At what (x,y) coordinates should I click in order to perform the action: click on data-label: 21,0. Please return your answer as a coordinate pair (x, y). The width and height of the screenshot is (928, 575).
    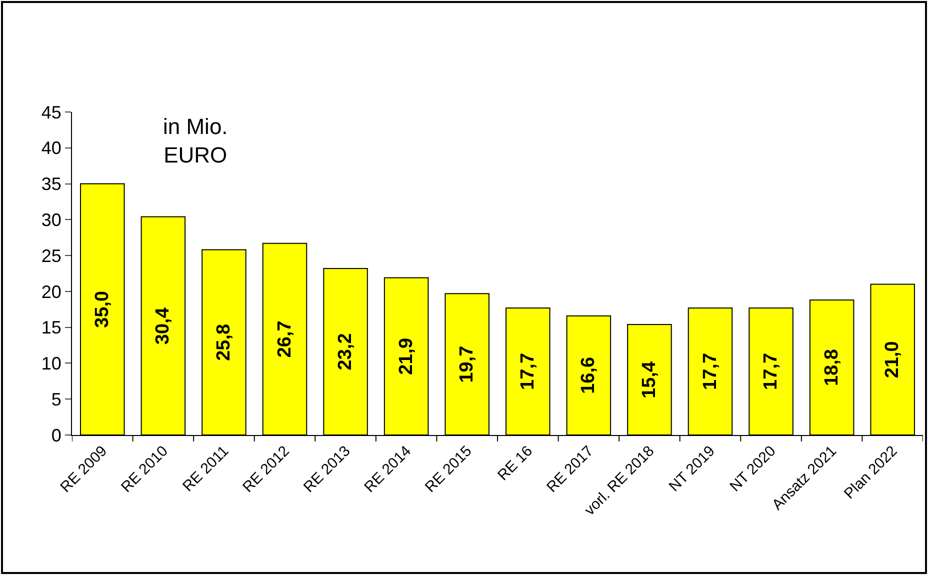
    Looking at the image, I should click on (893, 359).